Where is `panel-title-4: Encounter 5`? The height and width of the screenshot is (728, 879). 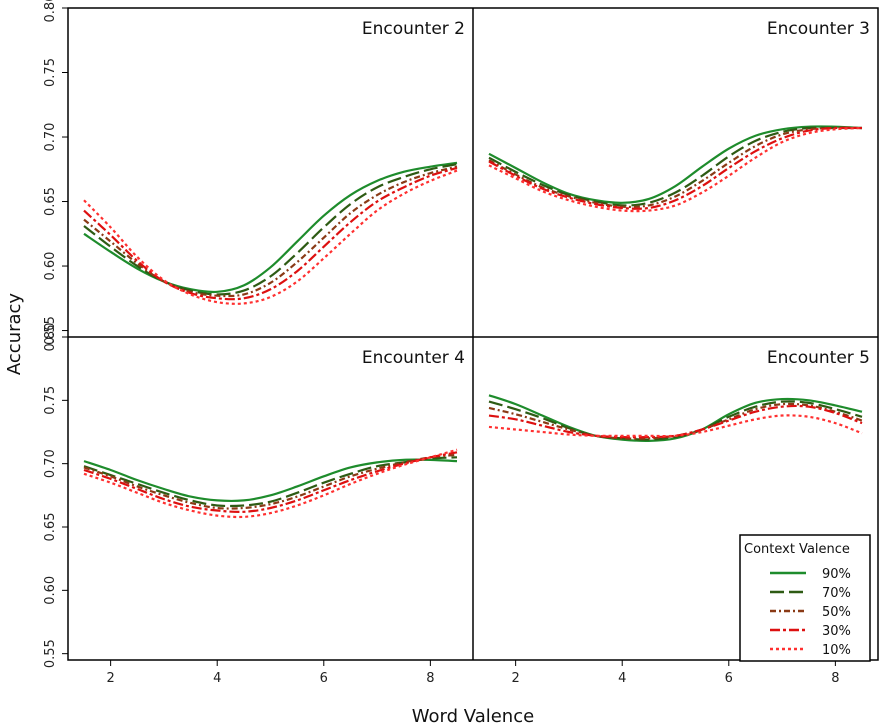 panel-title-4: Encounter 5 is located at coordinates (818, 358).